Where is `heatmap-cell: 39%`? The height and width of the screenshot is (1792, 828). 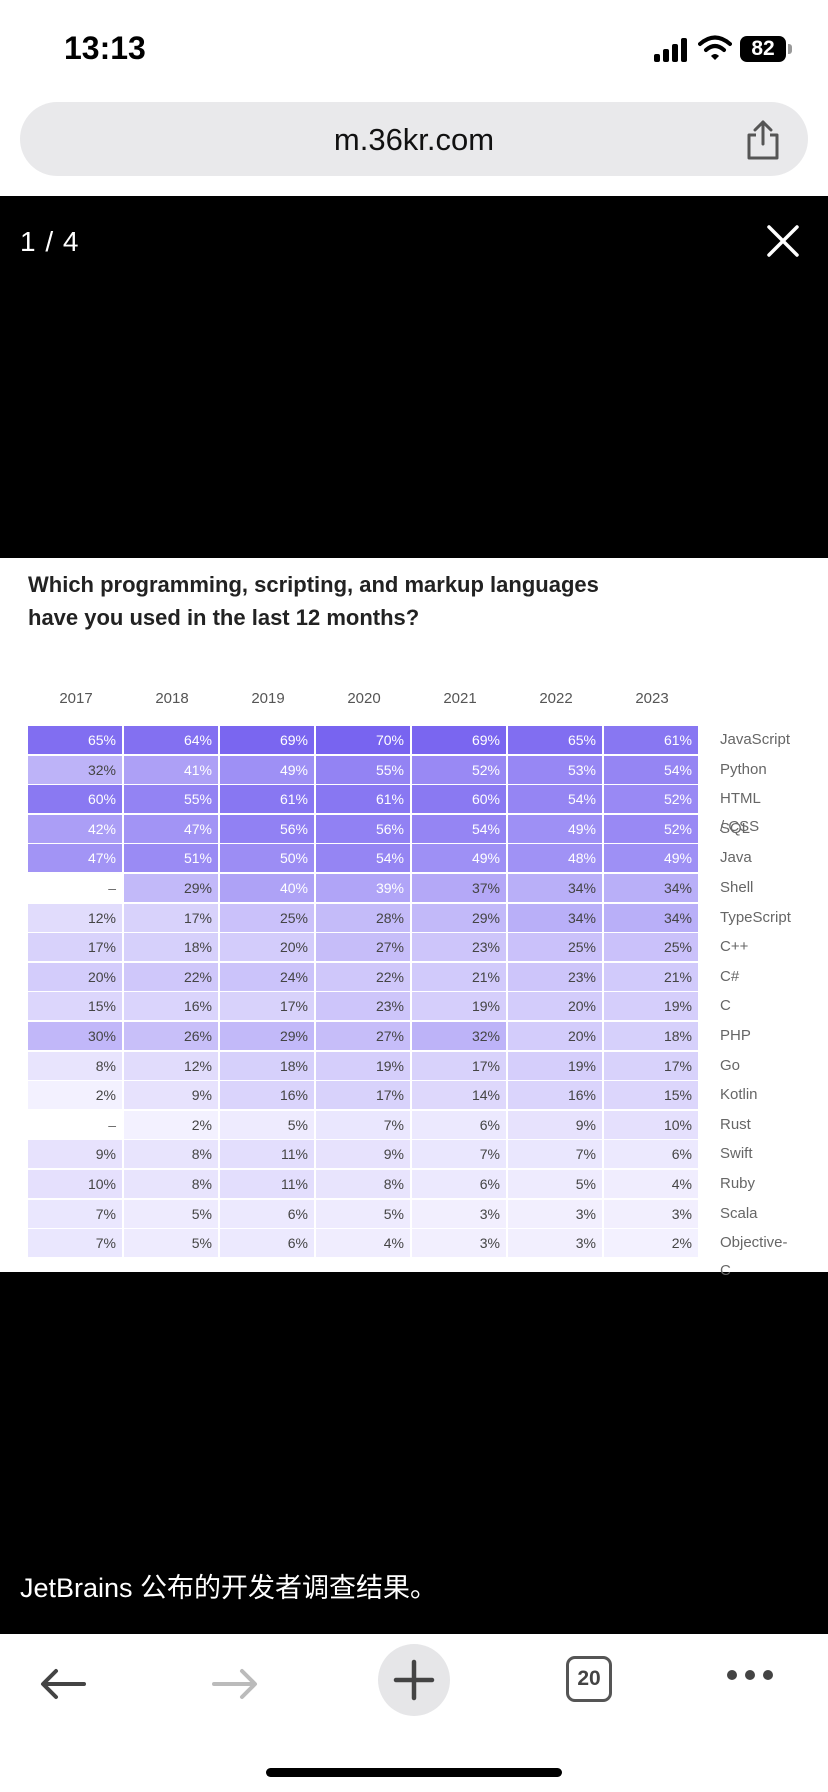 heatmap-cell: 39% is located at coordinates (363, 888).